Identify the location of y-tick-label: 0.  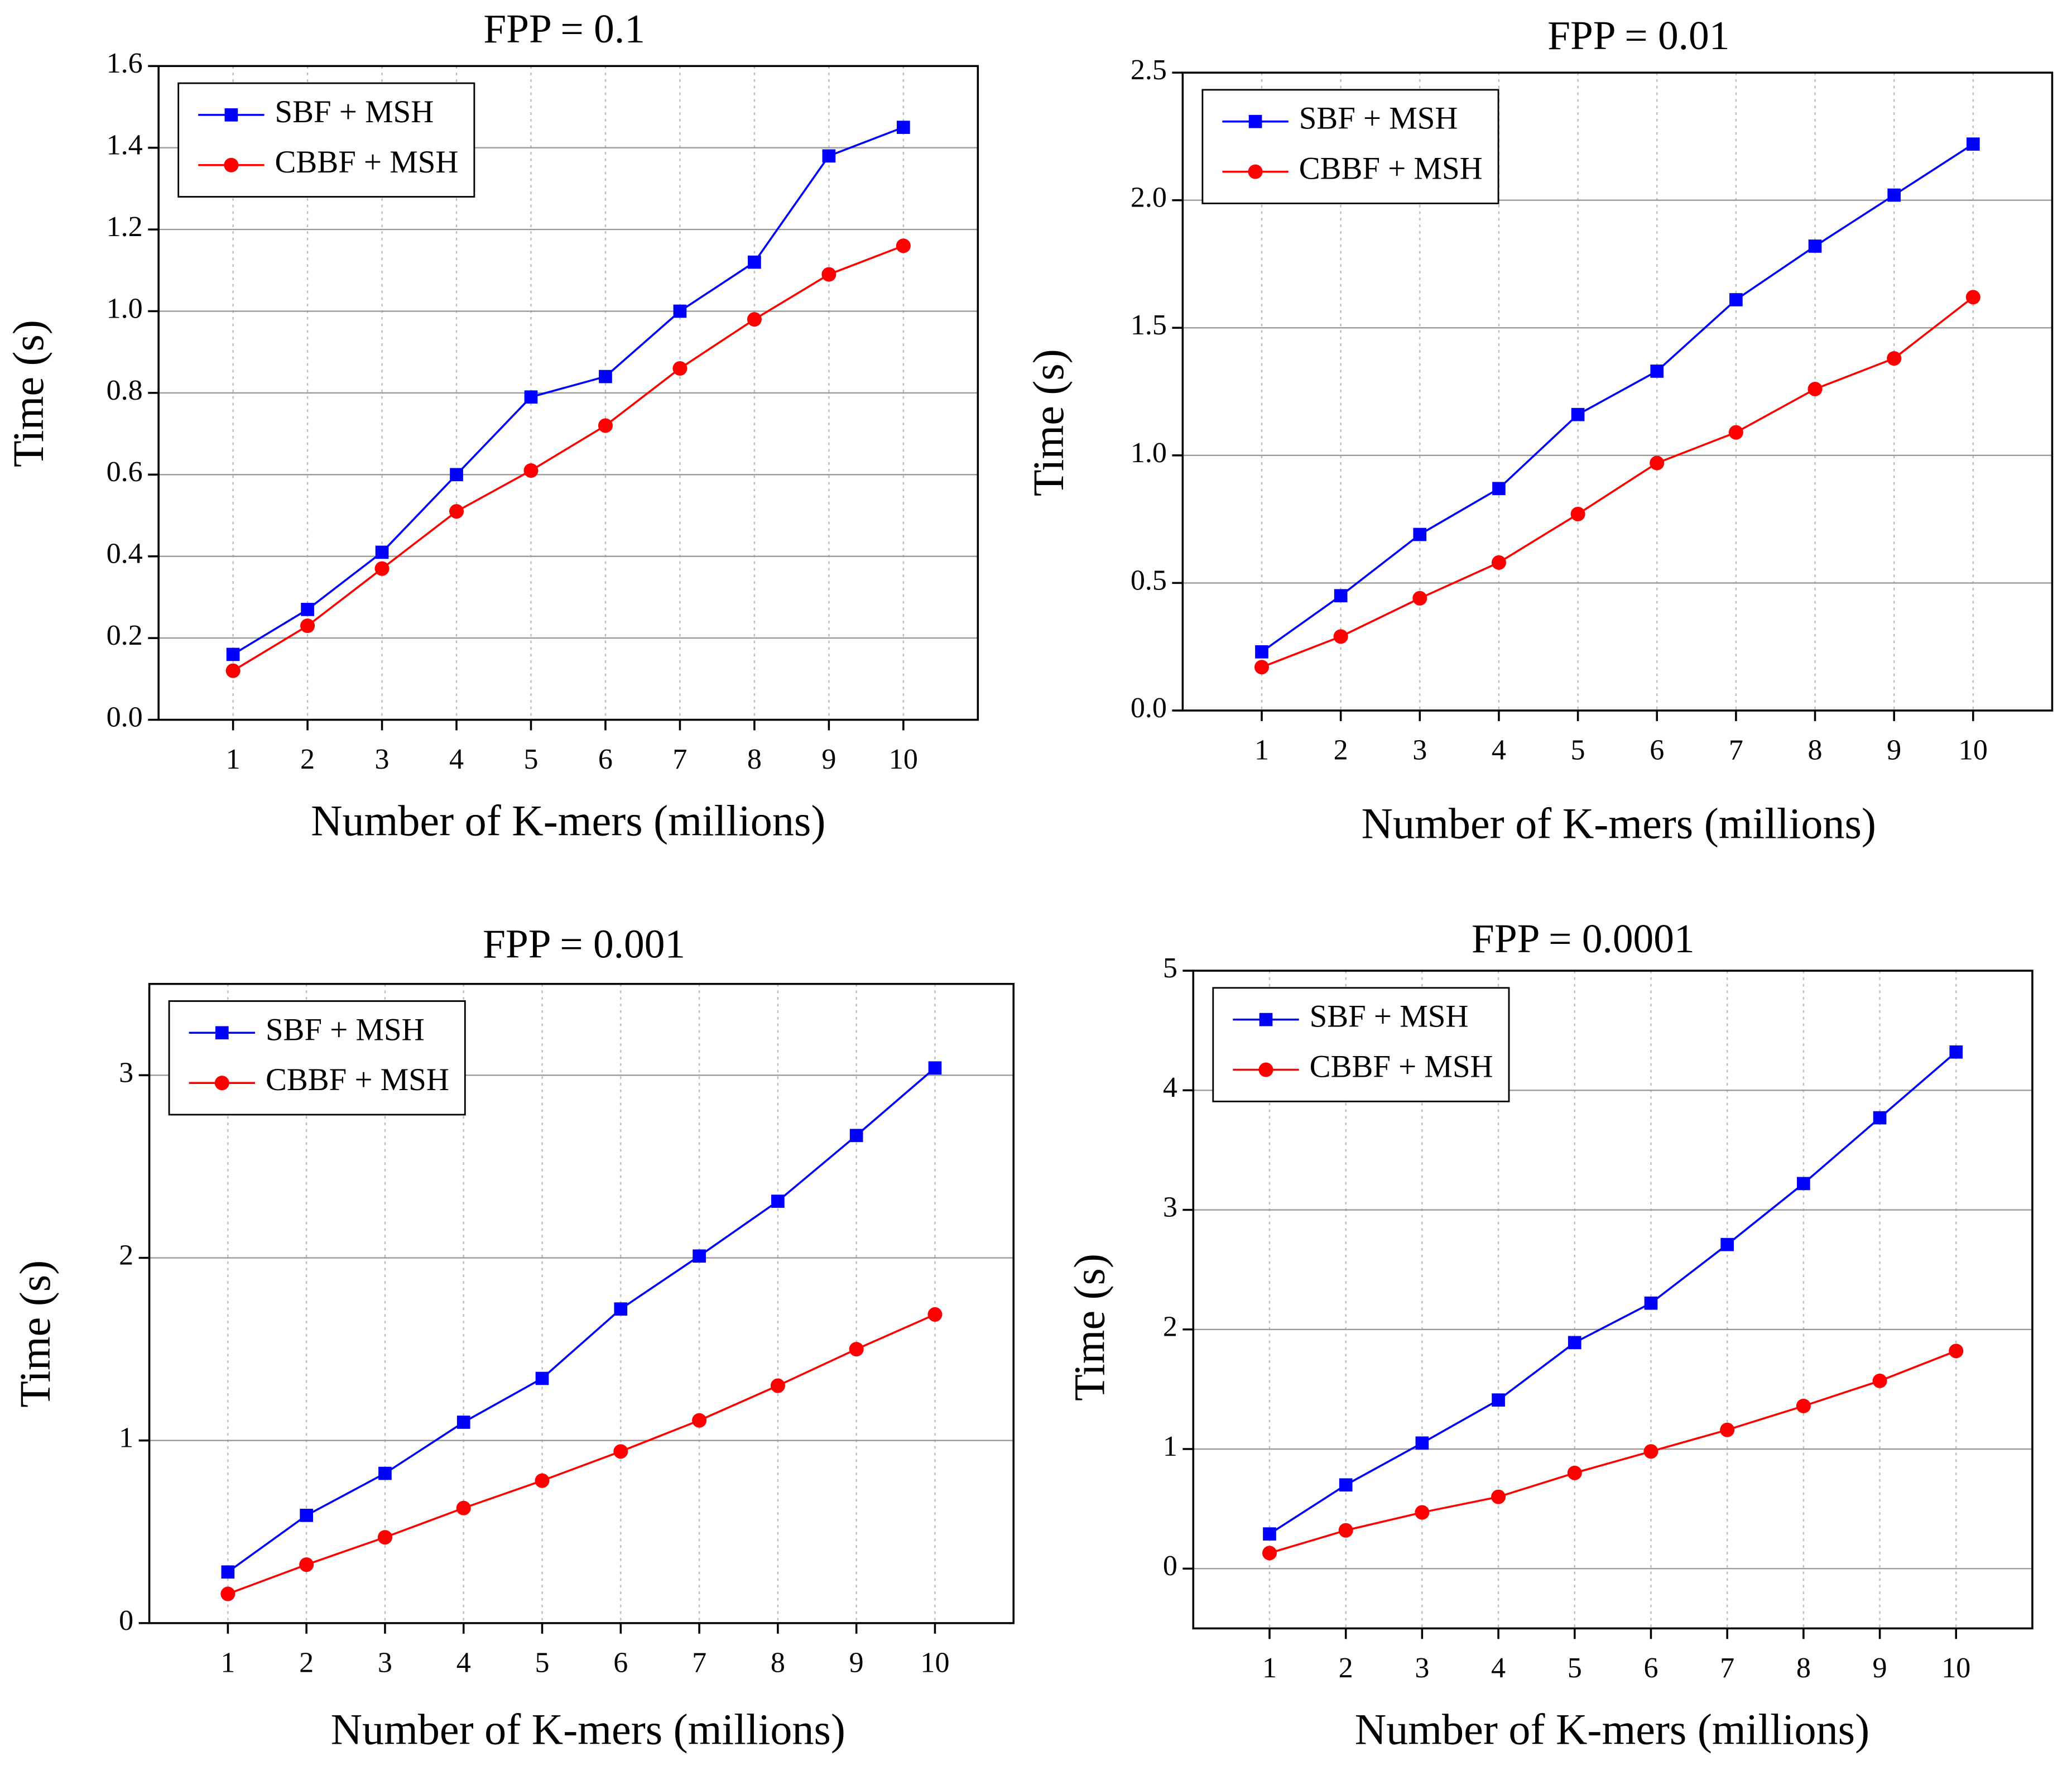
(126, 1621).